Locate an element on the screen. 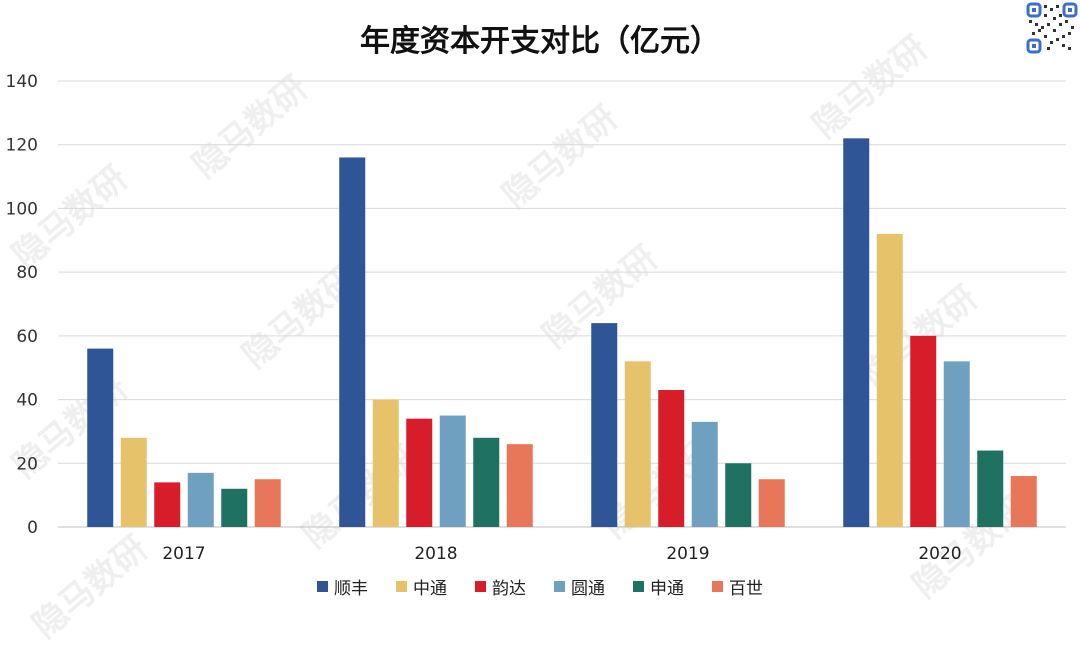 The height and width of the screenshot is (647, 1080). bar-顺丰-2019 is located at coordinates (604, 425).